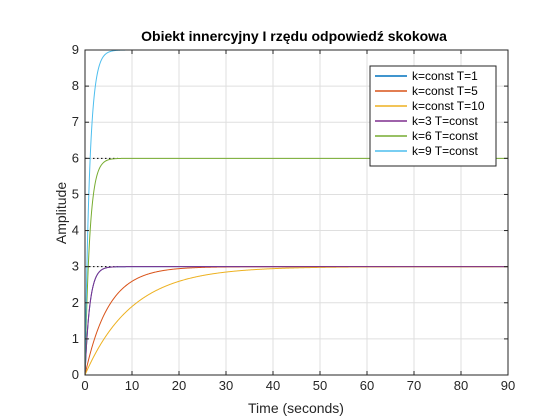  What do you see at coordinates (75, 193) in the screenshot?
I see `y-tick-label: 5` at bounding box center [75, 193].